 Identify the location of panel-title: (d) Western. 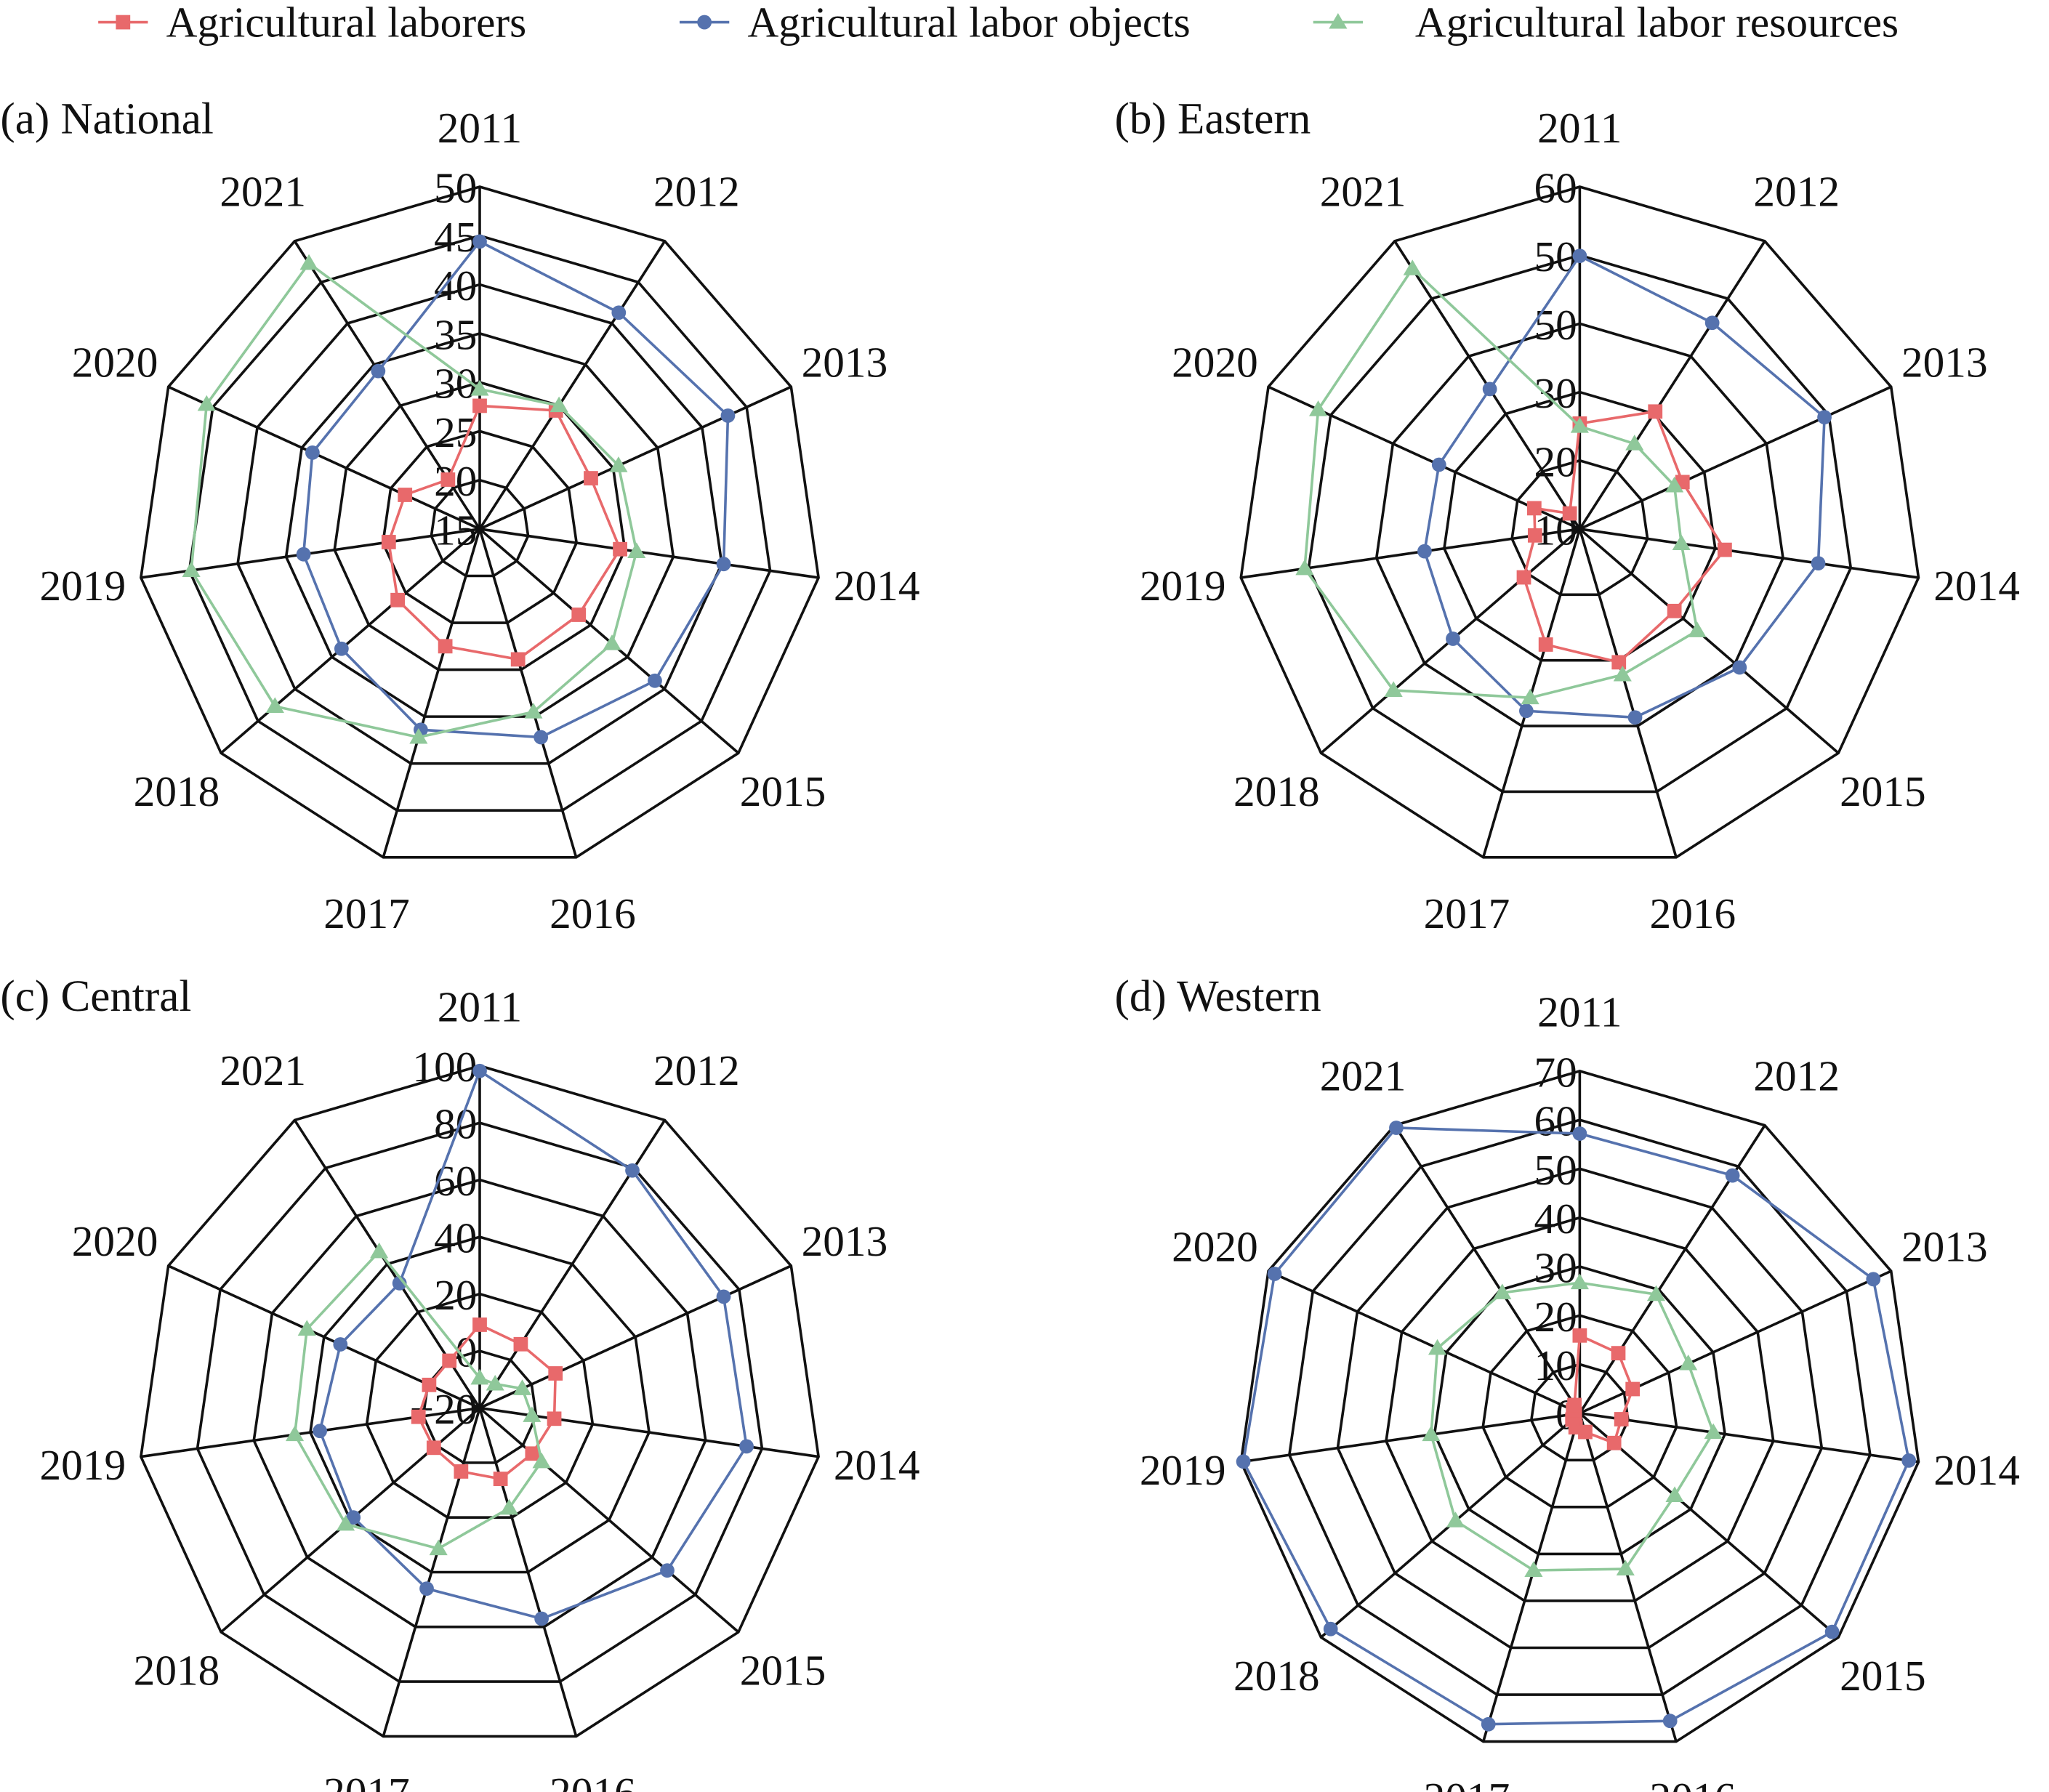
(1218, 996).